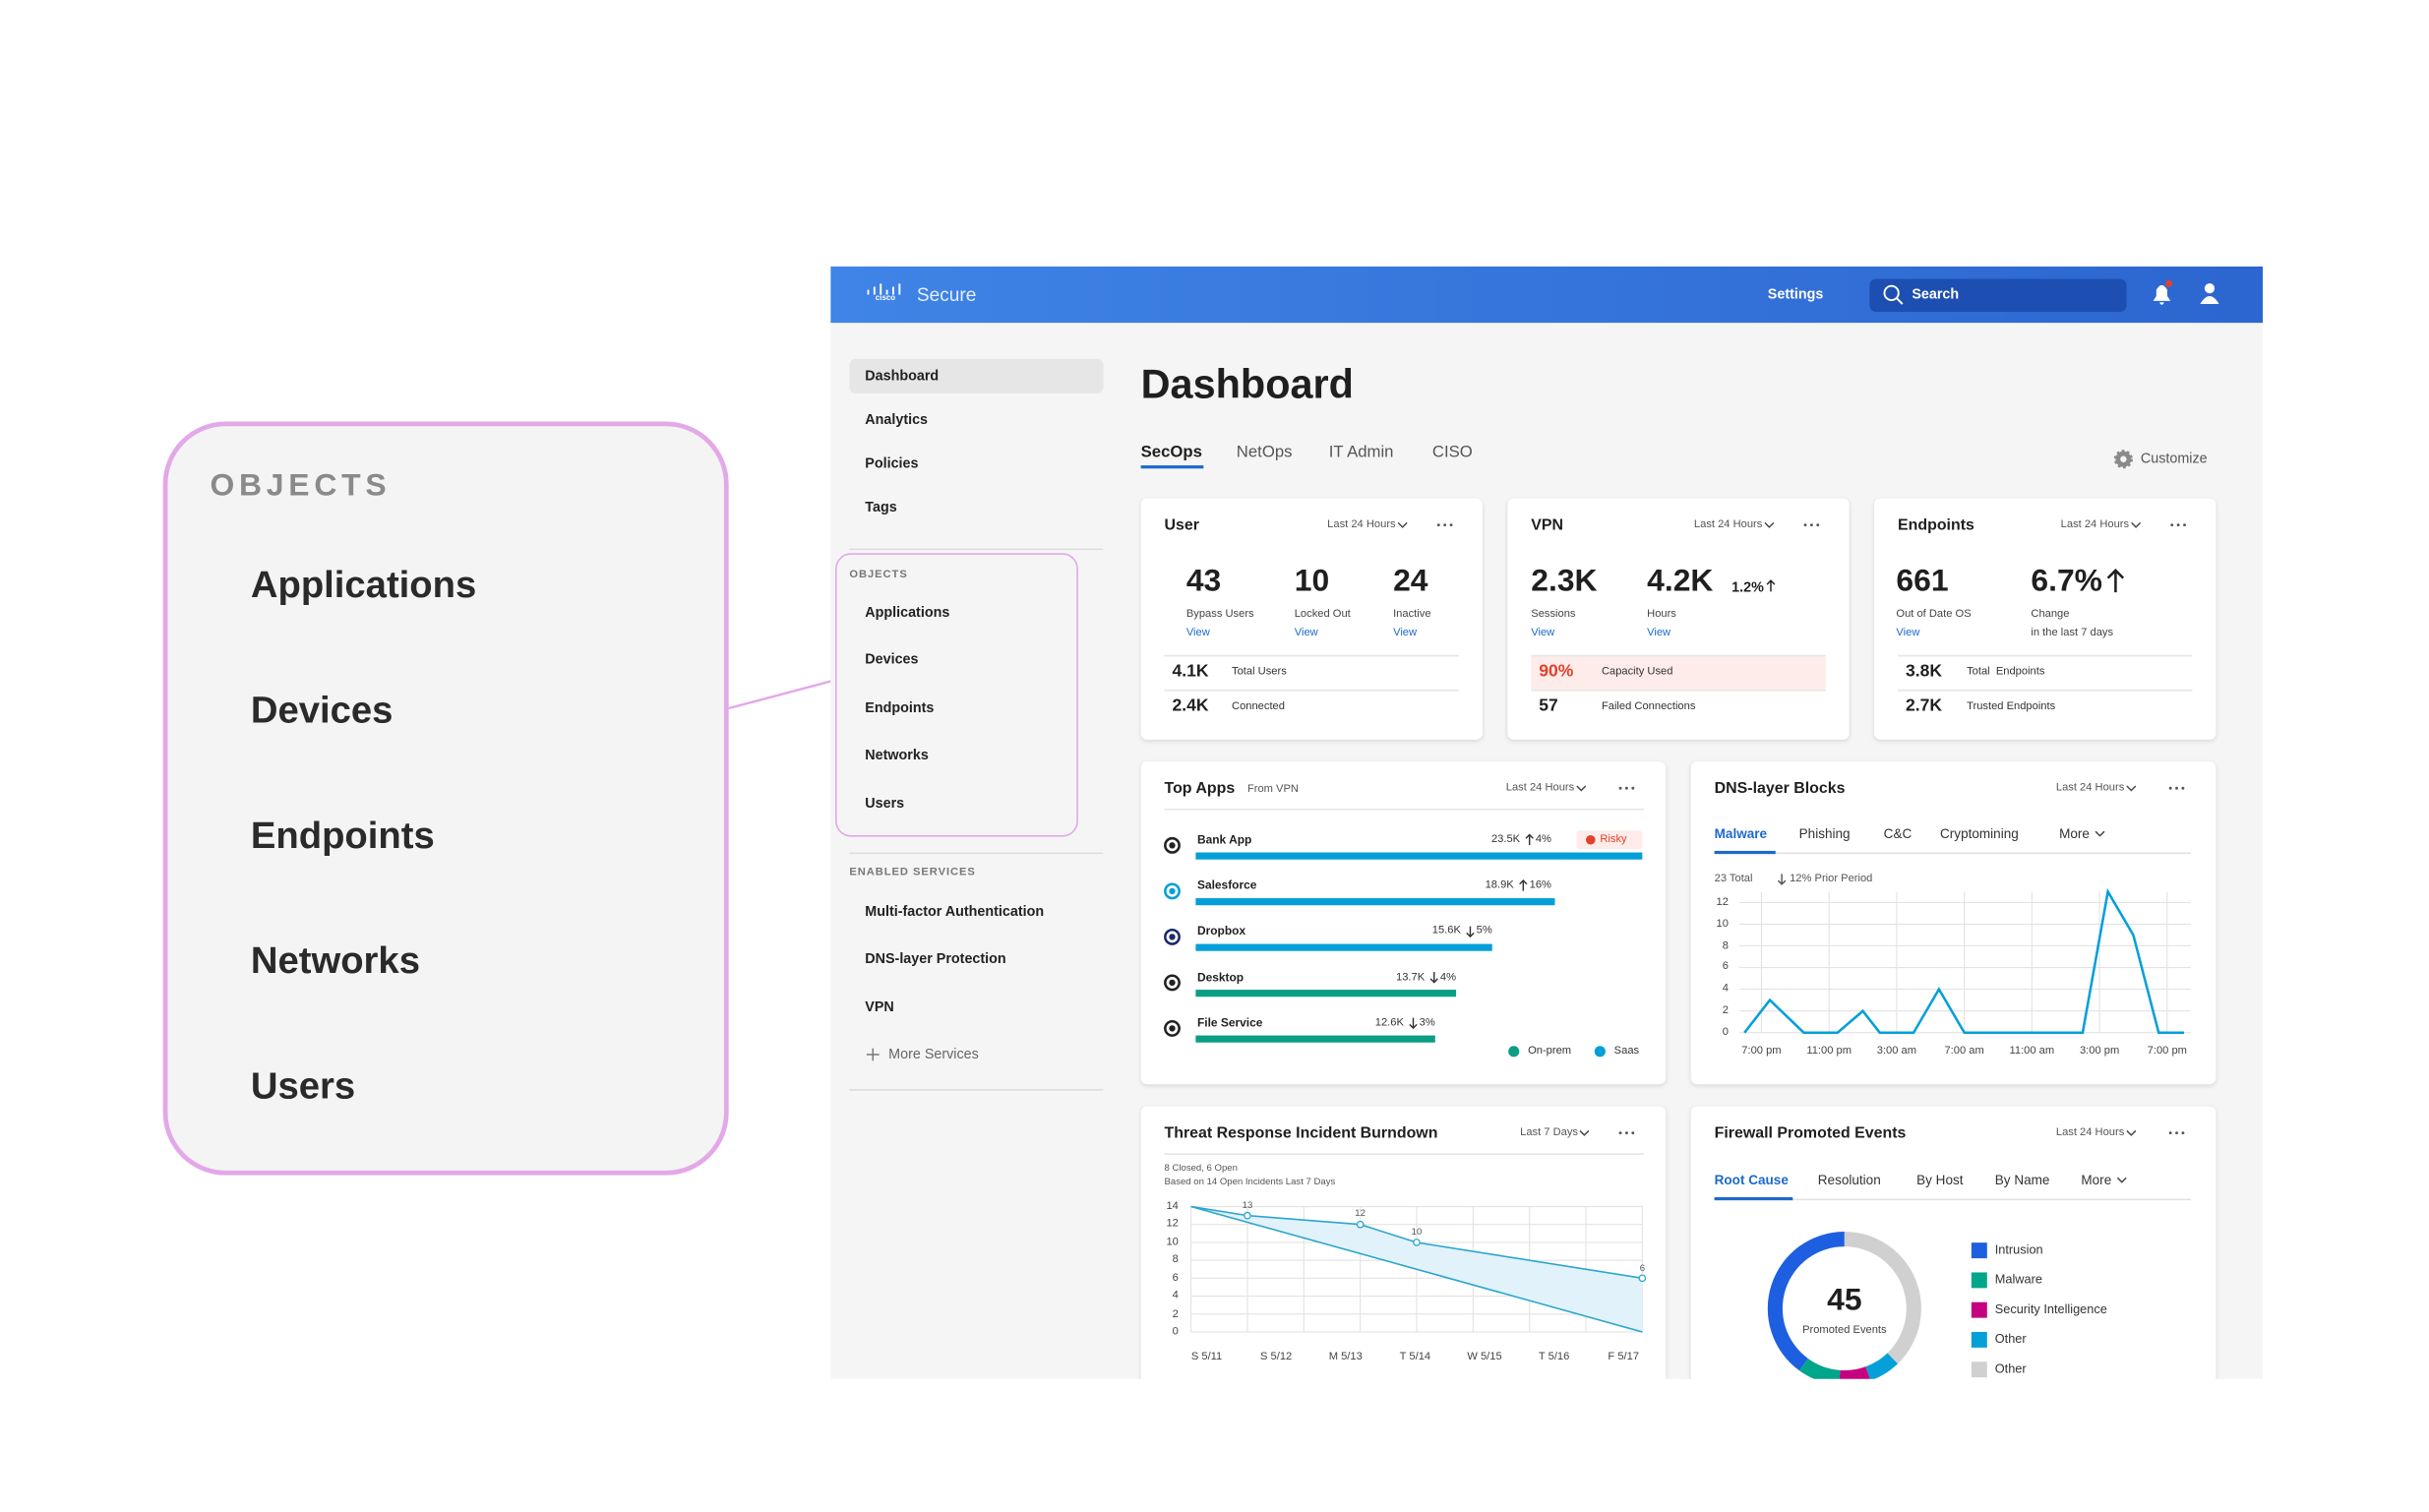  What do you see at coordinates (1361, 453) in the screenshot?
I see `tab: IT Admin` at bounding box center [1361, 453].